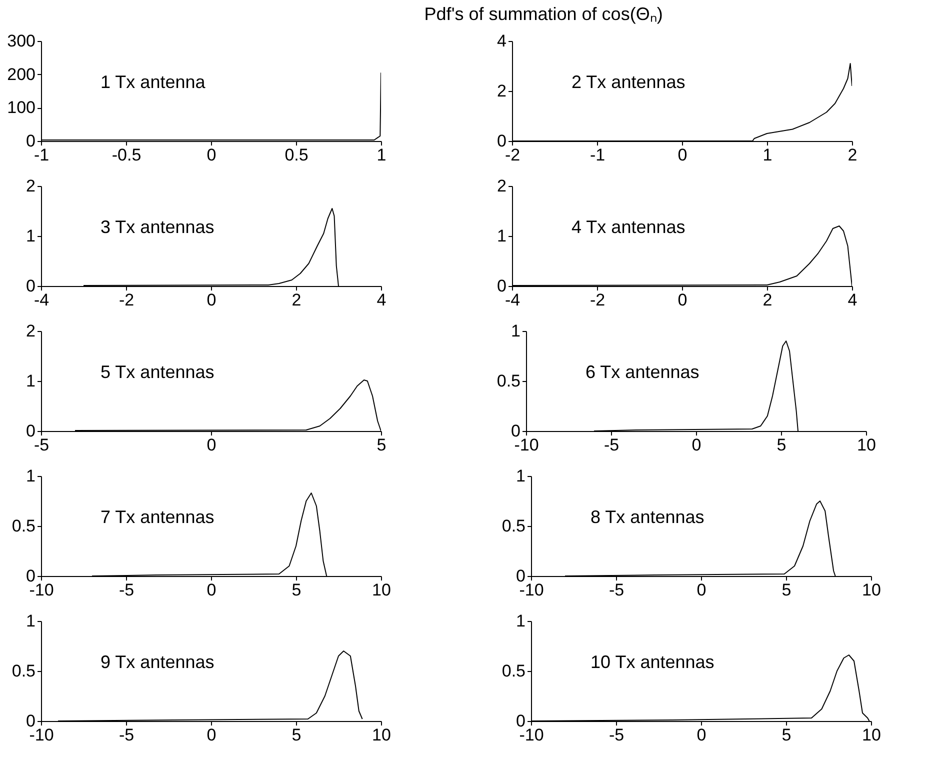 Image resolution: width=935 pixels, height=772 pixels. What do you see at coordinates (652, 662) in the screenshot?
I see `annotation: 10 Tx antennas` at bounding box center [652, 662].